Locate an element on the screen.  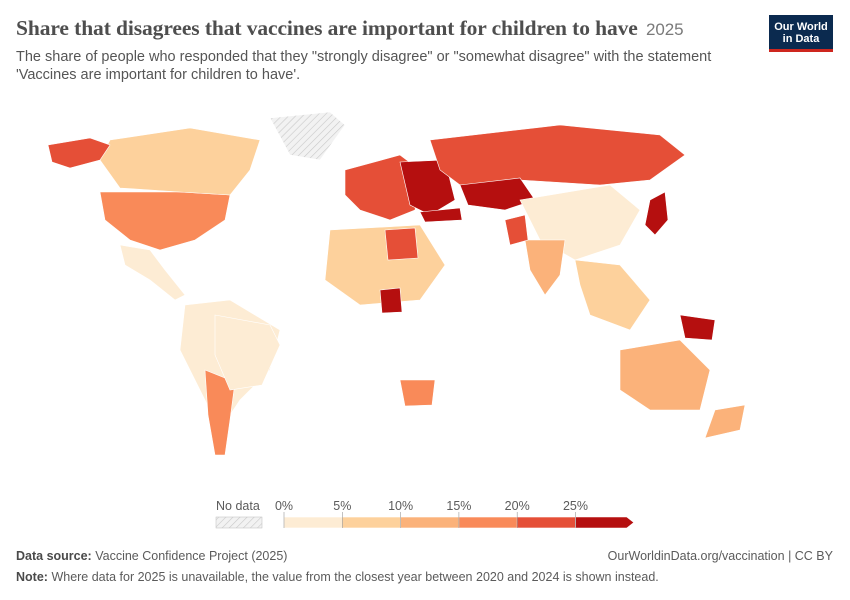
region-alaska is located at coordinates (79, 153).